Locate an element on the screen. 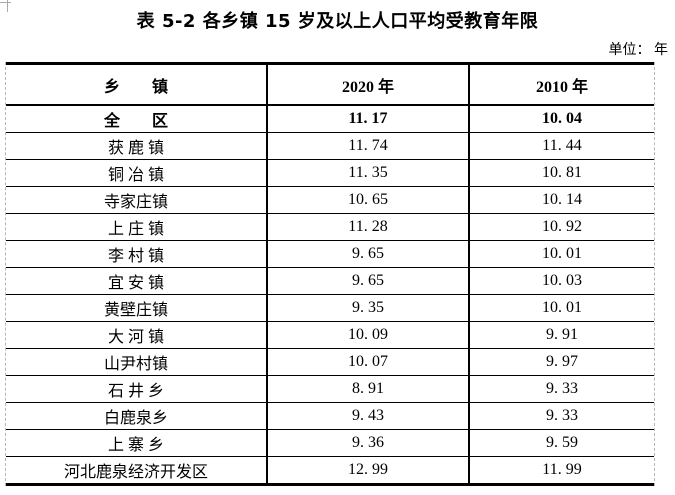 This screenshot has width=675, height=495. cell-2020: 8. 91 is located at coordinates (367, 389).